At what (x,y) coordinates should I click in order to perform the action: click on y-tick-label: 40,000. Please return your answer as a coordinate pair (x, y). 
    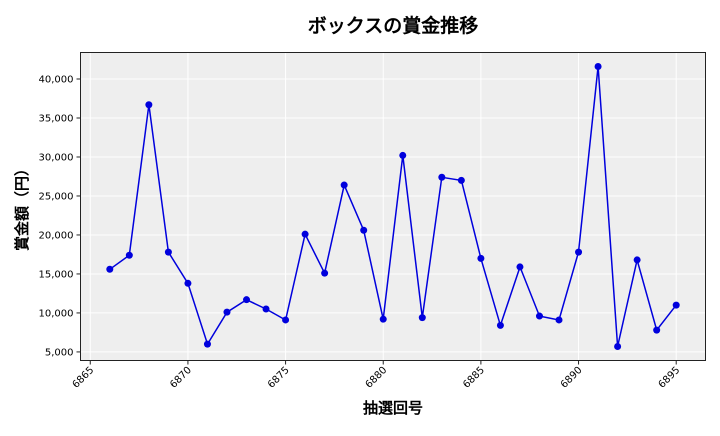
    Looking at the image, I should click on (56, 80).